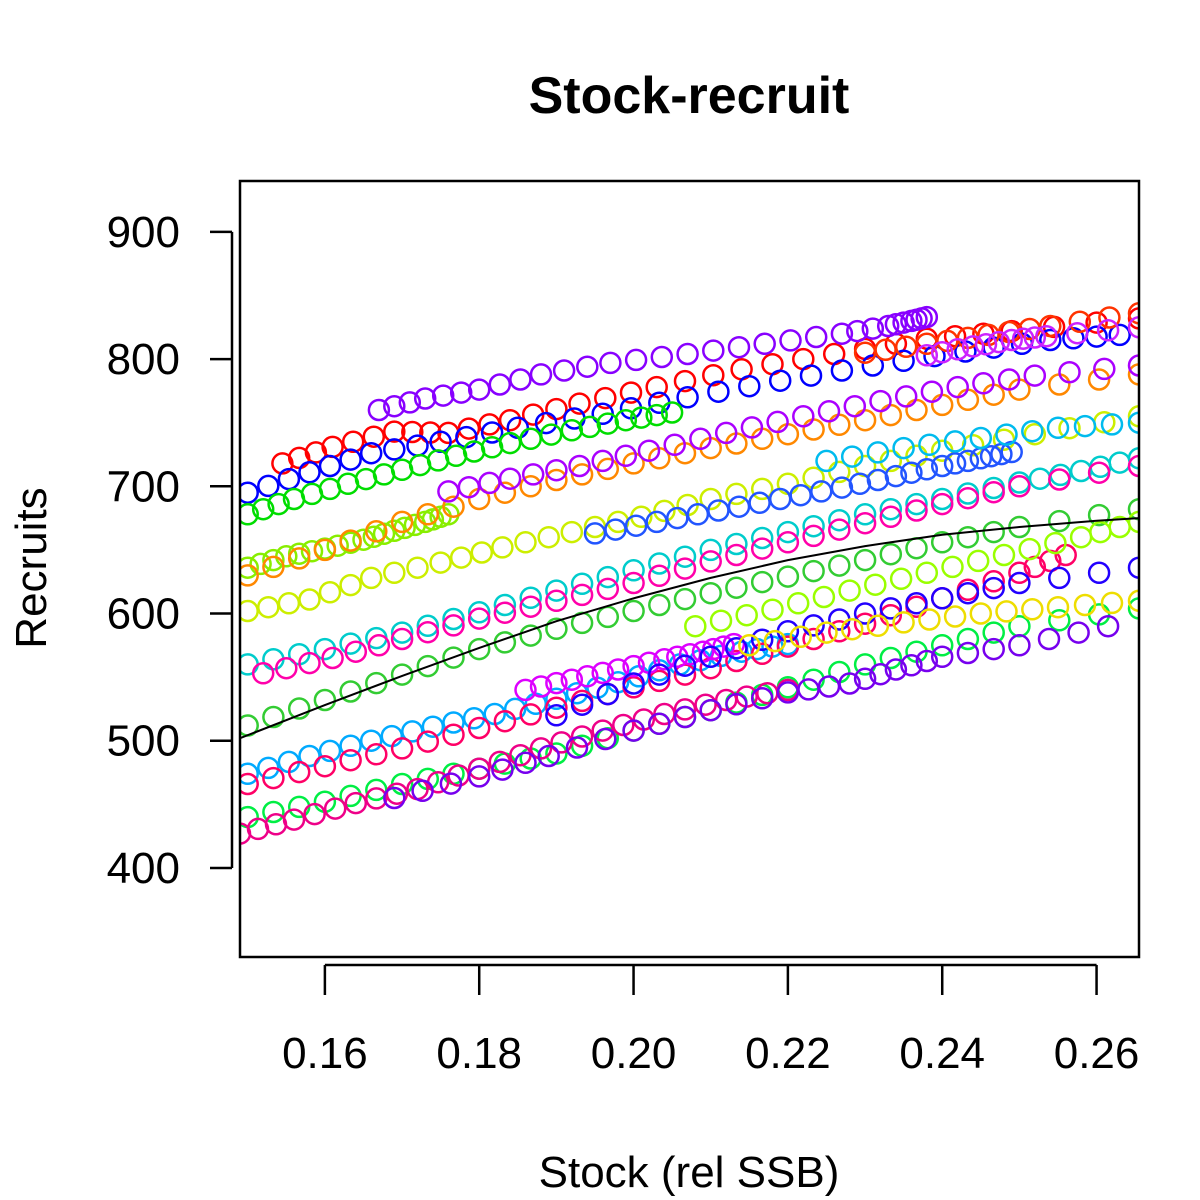 The width and height of the screenshot is (1200, 1200). I want to click on y-tick-label: 500, so click(143, 741).